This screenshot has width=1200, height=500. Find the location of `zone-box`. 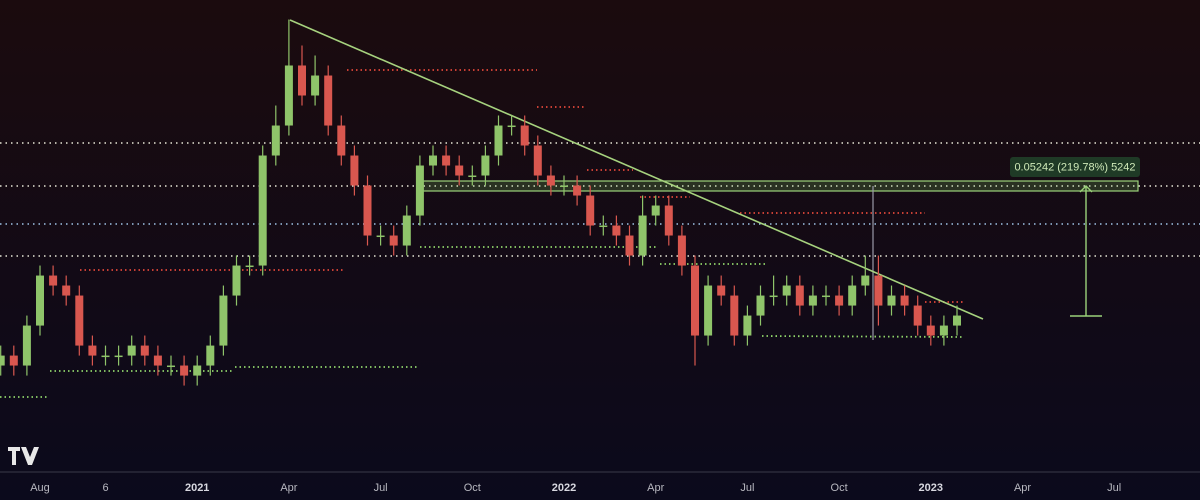

zone-box is located at coordinates (780, 186).